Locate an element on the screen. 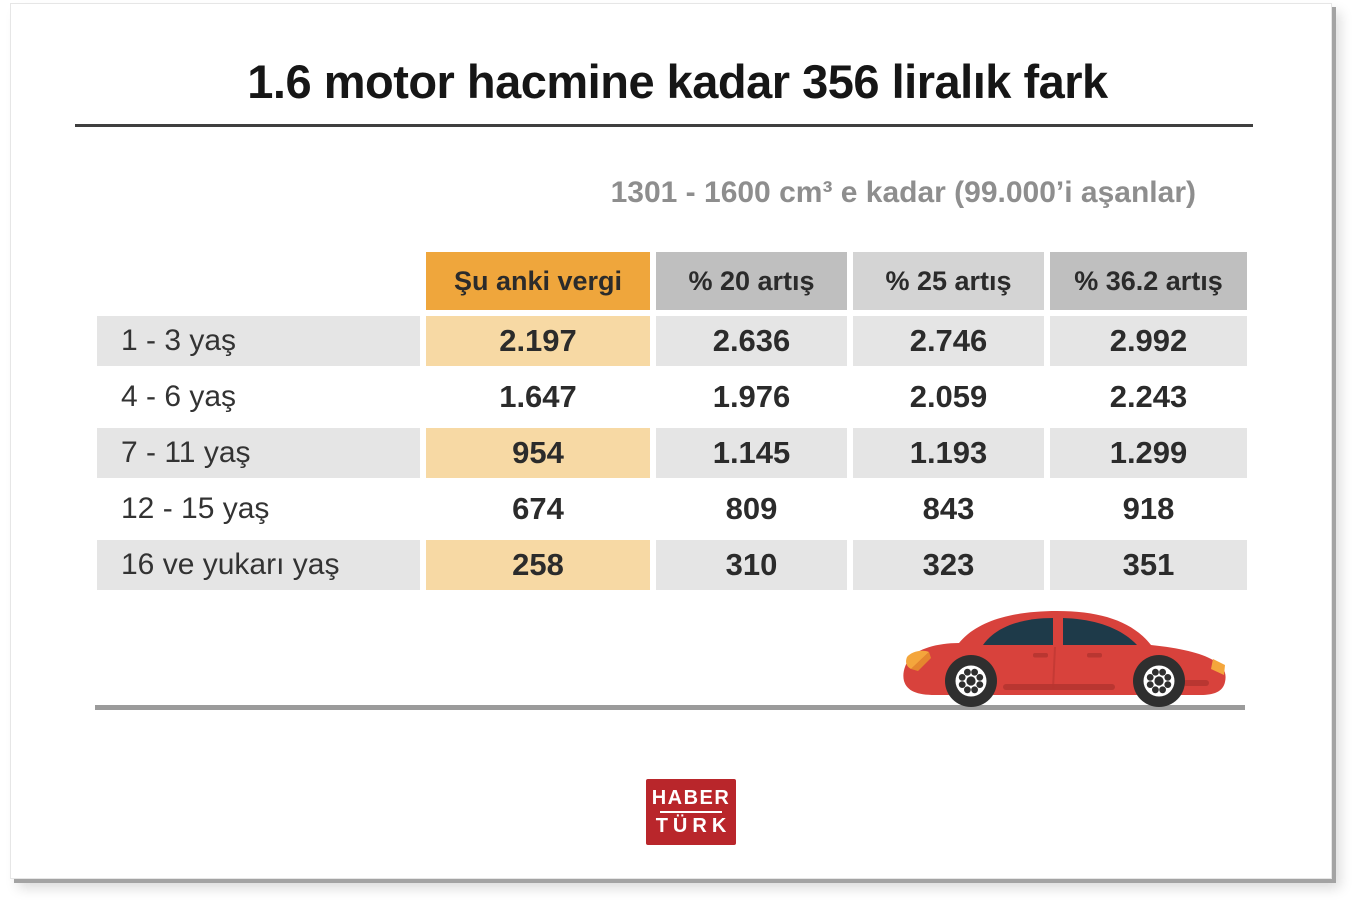 This screenshot has height=900, width=1355. table-cell: 1.976 is located at coordinates (751, 396).